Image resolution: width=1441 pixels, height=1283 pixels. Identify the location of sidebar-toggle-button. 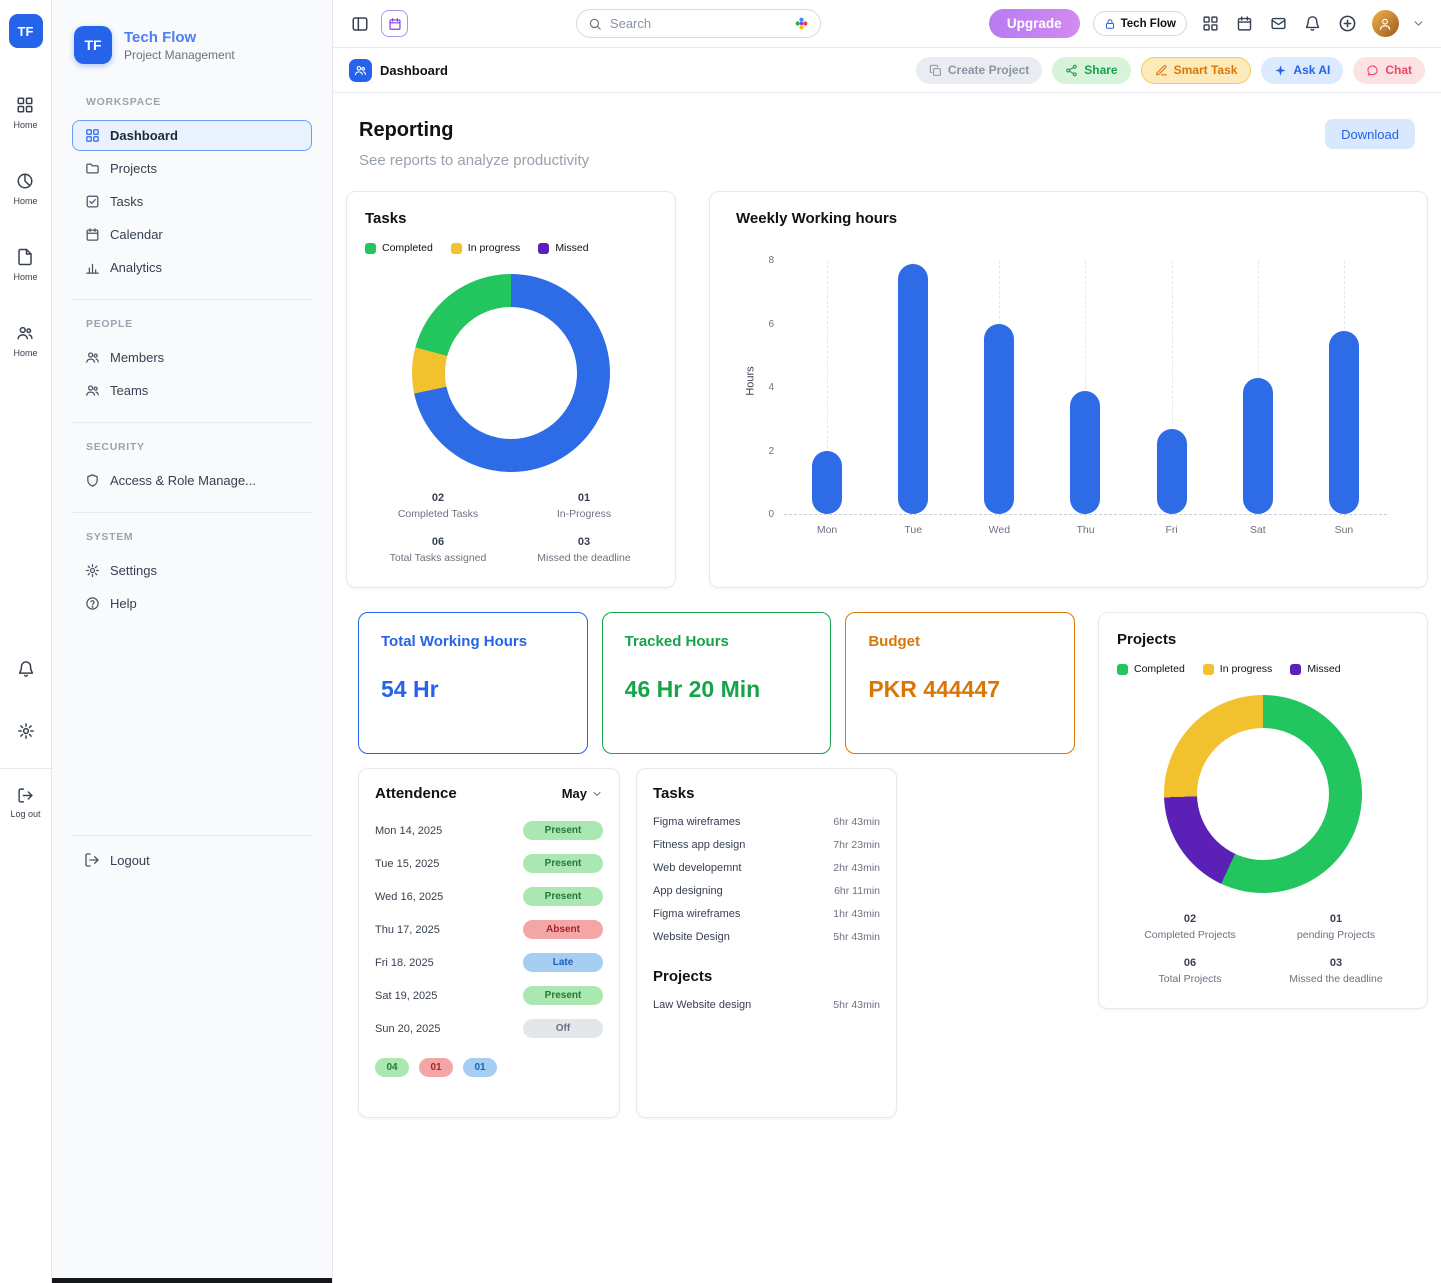
(360, 24).